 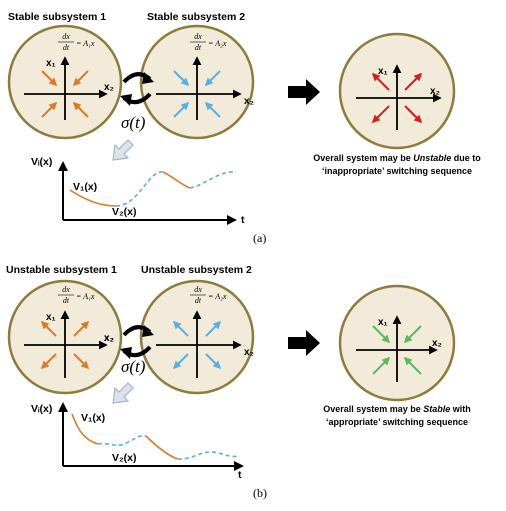 What do you see at coordinates (260, 493) in the screenshot?
I see `caption-b: (b)` at bounding box center [260, 493].